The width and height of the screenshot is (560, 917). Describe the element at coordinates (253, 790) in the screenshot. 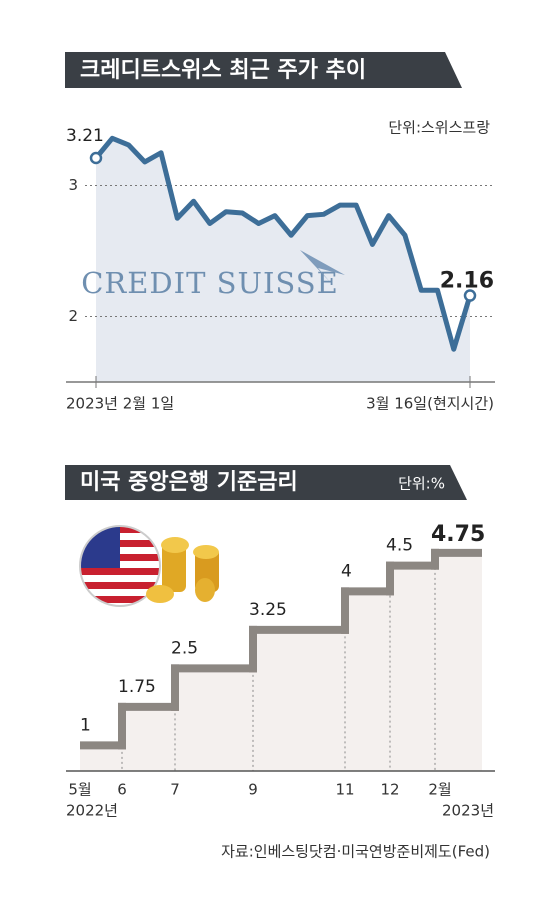

I see `x-tick-label: 9` at that location.